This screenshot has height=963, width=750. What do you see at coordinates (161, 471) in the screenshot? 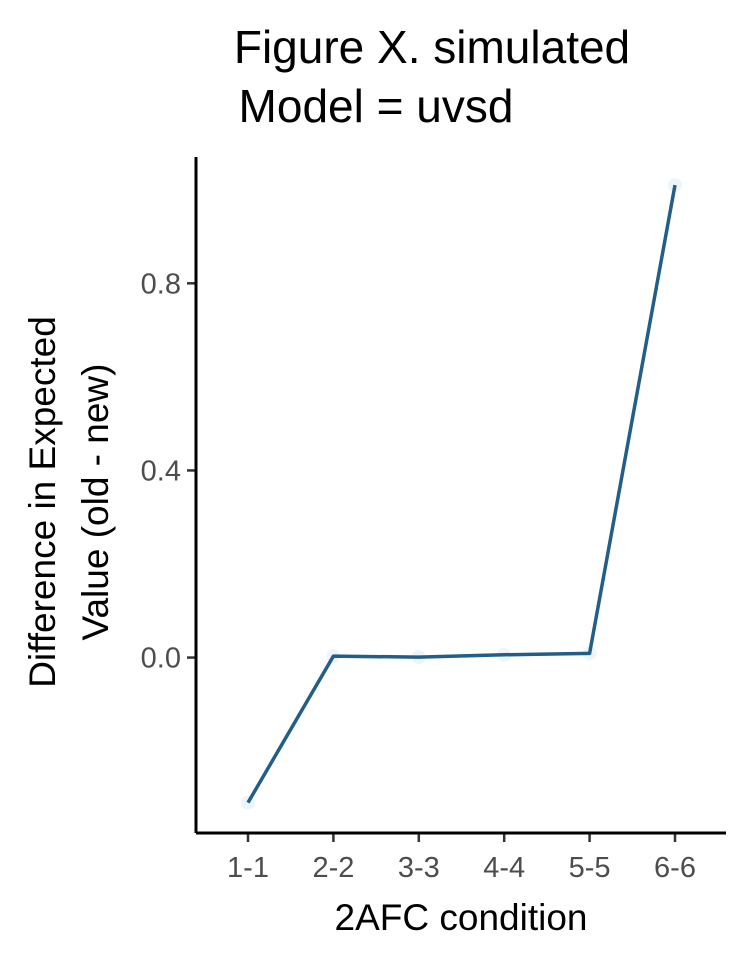
I see `y-tick-label: 0.4` at bounding box center [161, 471].